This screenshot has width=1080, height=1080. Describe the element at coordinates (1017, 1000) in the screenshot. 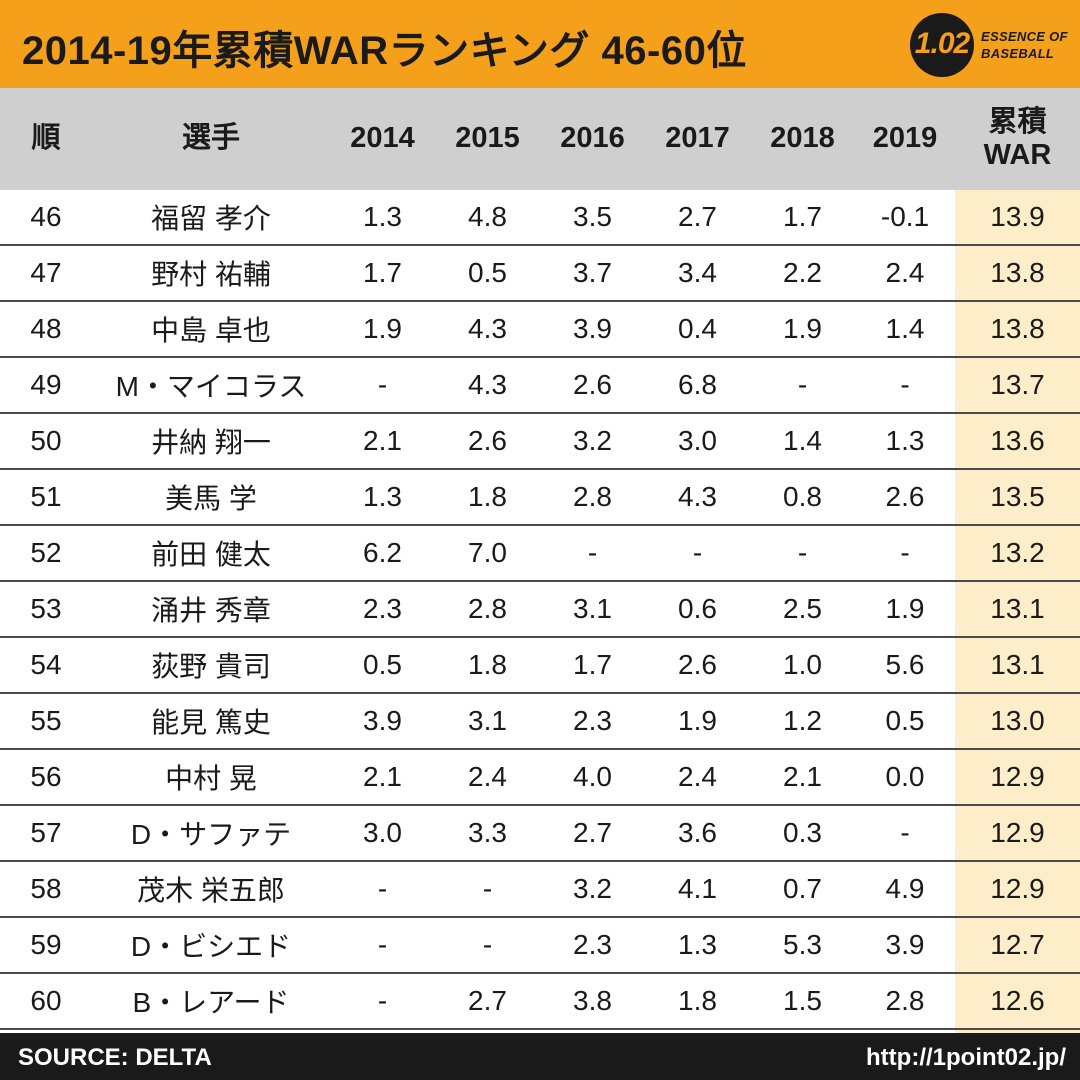

I see `total-war-cell: 12.6` at that location.